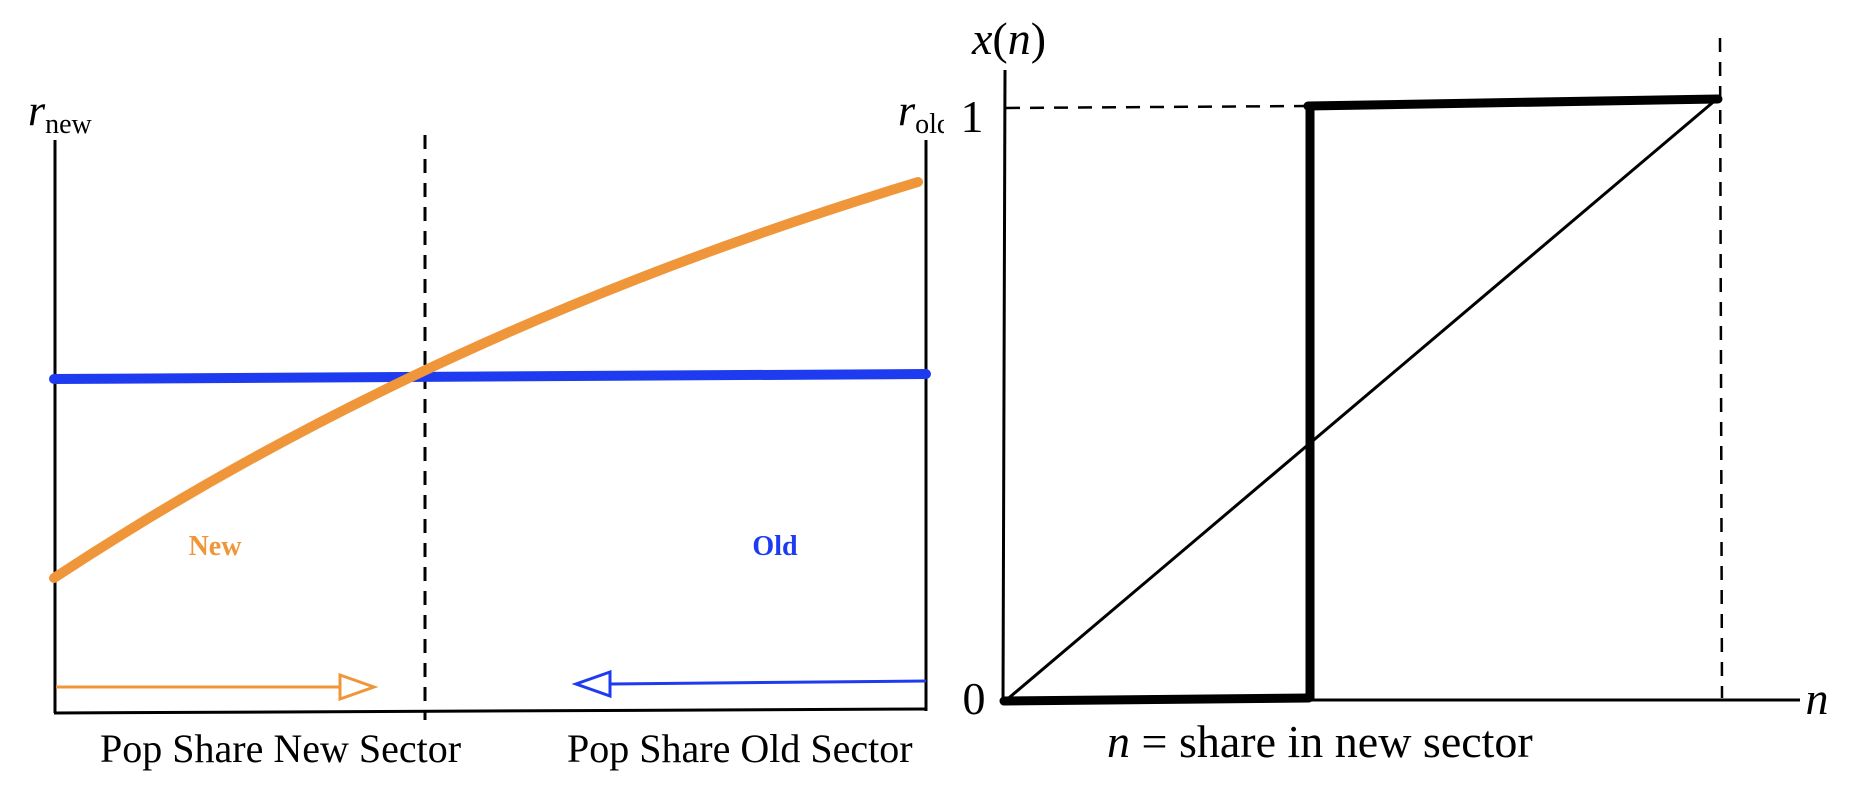  Describe the element at coordinates (972, 116) in the screenshot. I see `tick-label-one: 1` at that location.